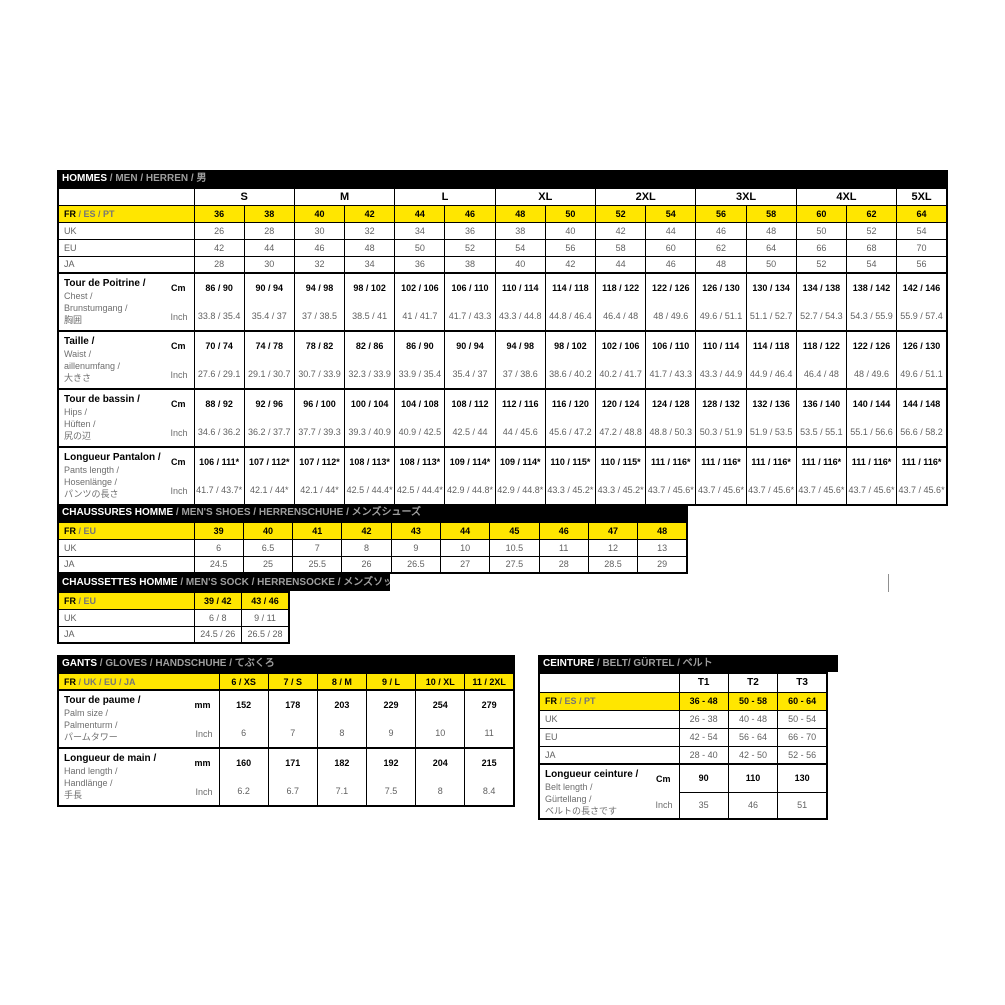 Image resolution: width=1005 pixels, height=1005 pixels. I want to click on size-value: 62, so click(721, 247).